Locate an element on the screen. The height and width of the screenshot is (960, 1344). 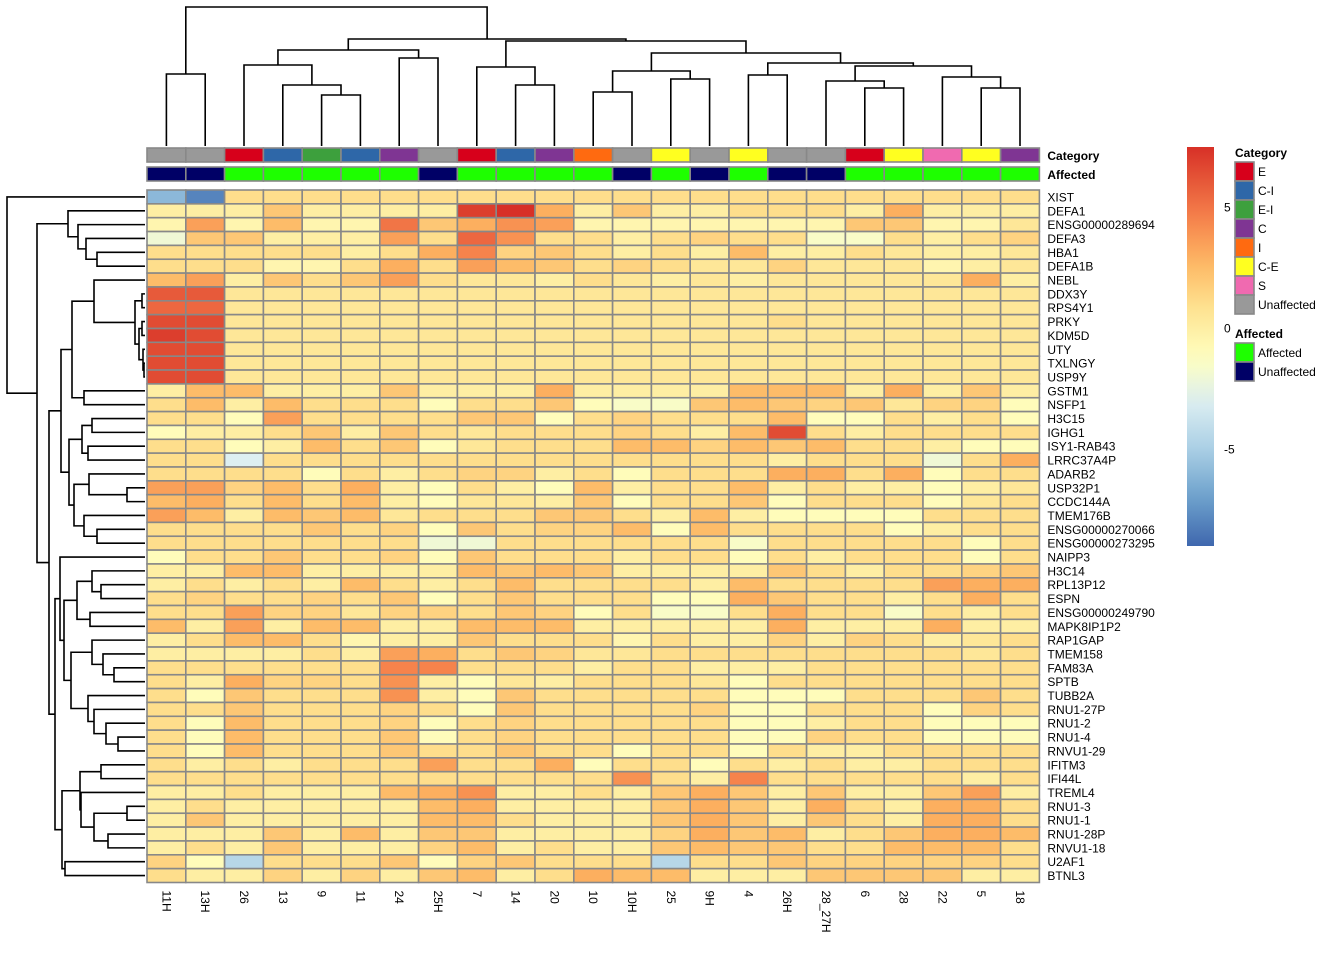
row-label: MAPK8IP1P2 is located at coordinates (1084, 627).